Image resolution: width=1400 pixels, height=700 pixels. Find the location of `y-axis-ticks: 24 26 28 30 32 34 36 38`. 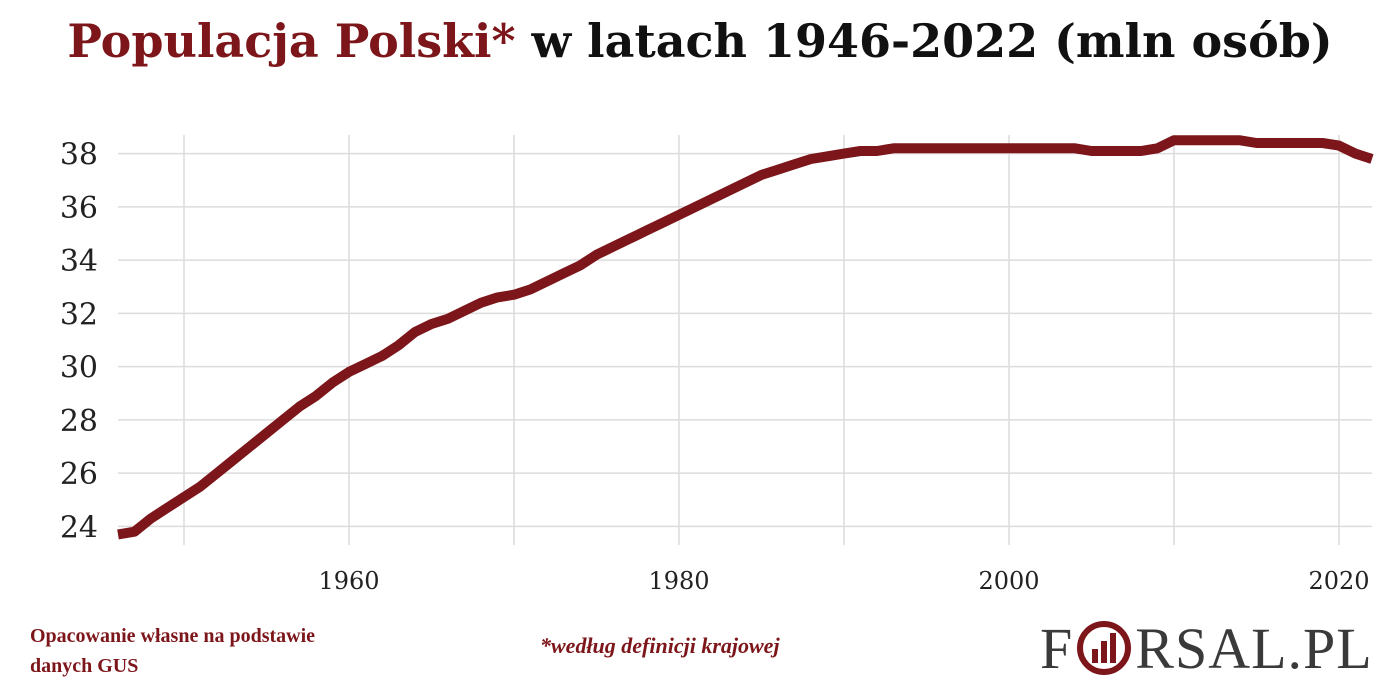

y-axis-ticks: 24 26 28 30 32 34 36 38 is located at coordinates (79, 342).